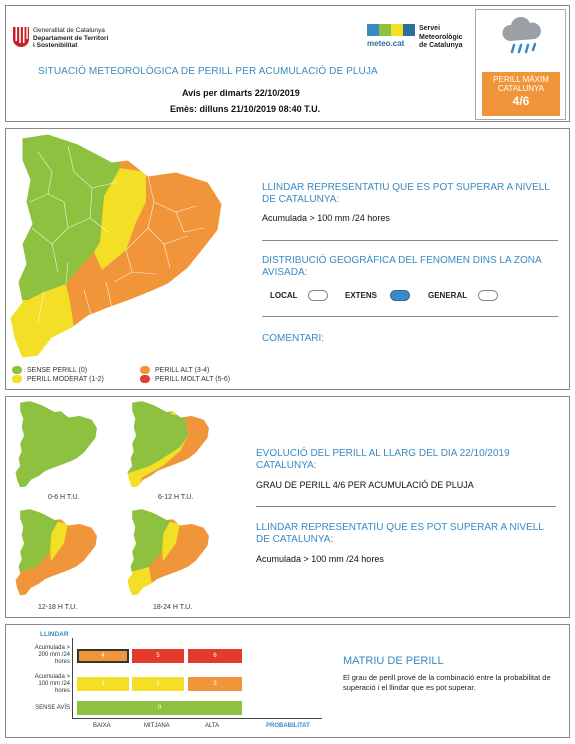 The image size is (575, 744). I want to click on map-label-18-24: 18-24 H T.U., so click(173, 607).